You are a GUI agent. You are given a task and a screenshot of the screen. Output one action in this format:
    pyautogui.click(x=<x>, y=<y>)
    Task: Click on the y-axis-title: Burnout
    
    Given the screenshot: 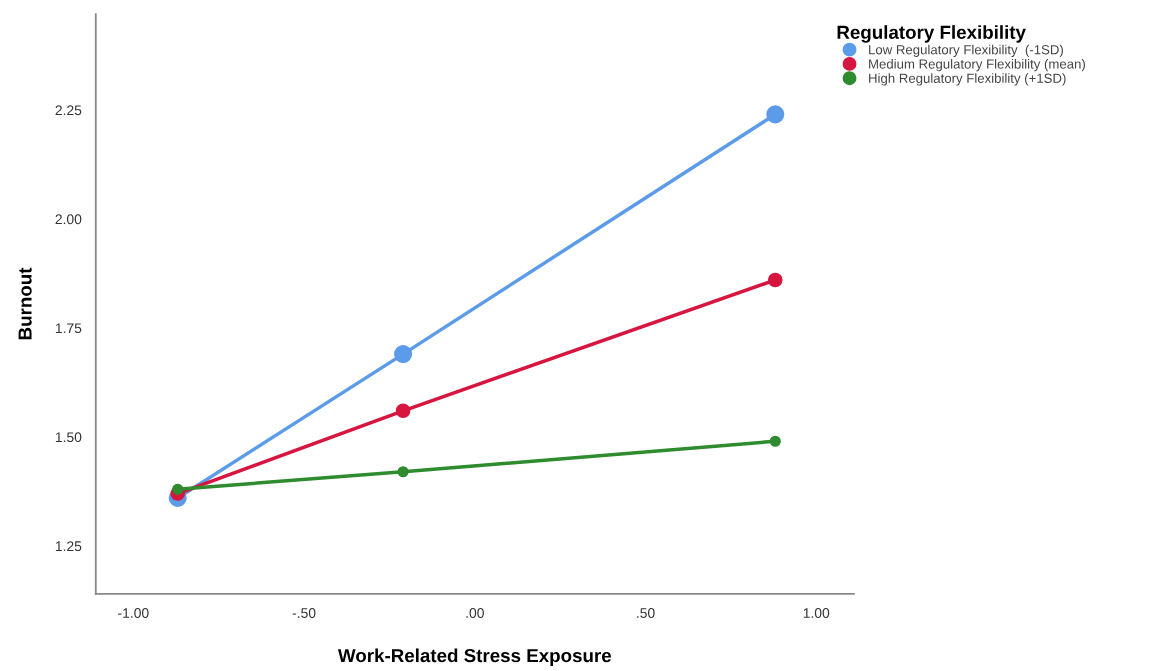 What is the action you would take?
    pyautogui.click(x=25, y=303)
    